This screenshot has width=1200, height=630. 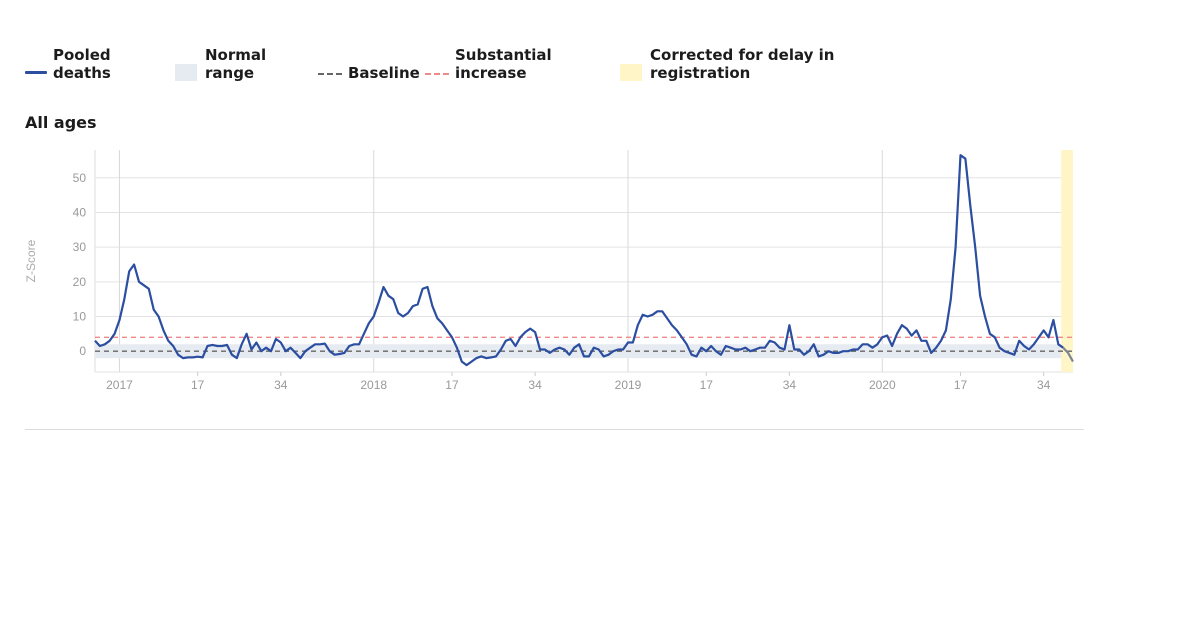 What do you see at coordinates (1068, 354) in the screenshot?
I see `pooled-deaths-corrected-line` at bounding box center [1068, 354].